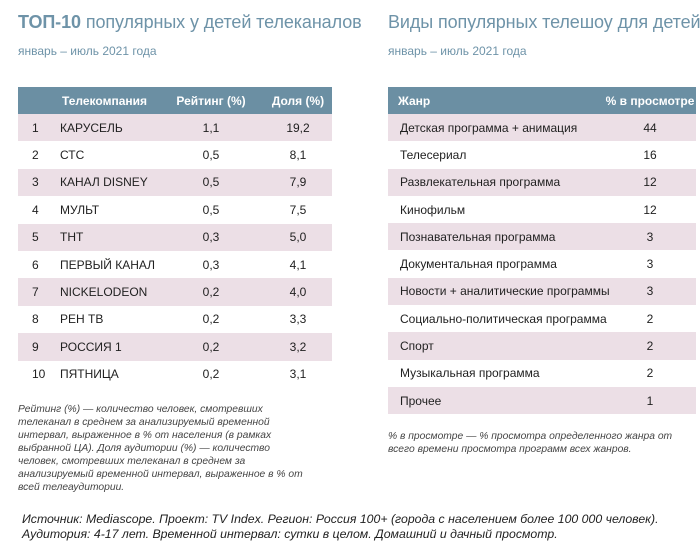 This screenshot has height=557, width=700. What do you see at coordinates (457, 51) in the screenshot?
I see `right-subtitle: январь – июль 2021 года` at bounding box center [457, 51].